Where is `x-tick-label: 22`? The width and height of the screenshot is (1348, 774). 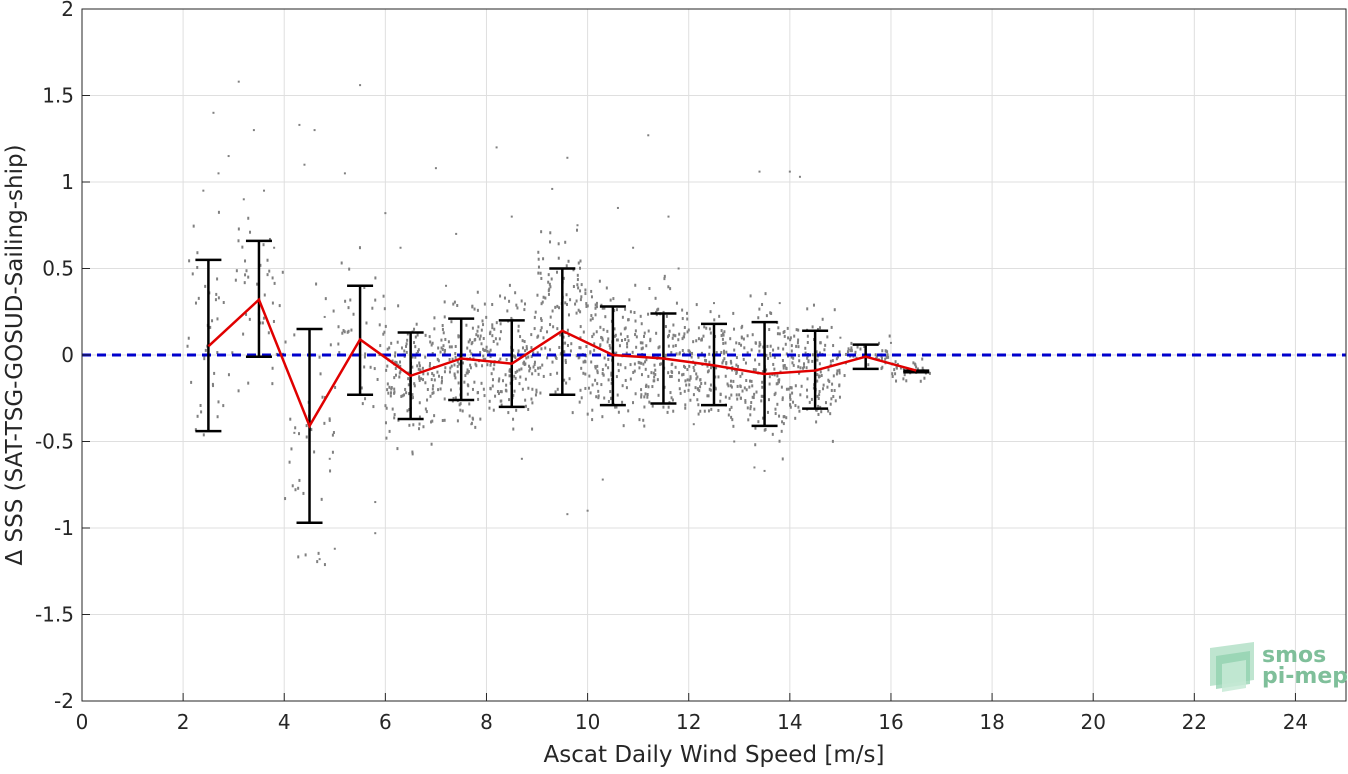 x-tick-label: 22 is located at coordinates (1194, 722).